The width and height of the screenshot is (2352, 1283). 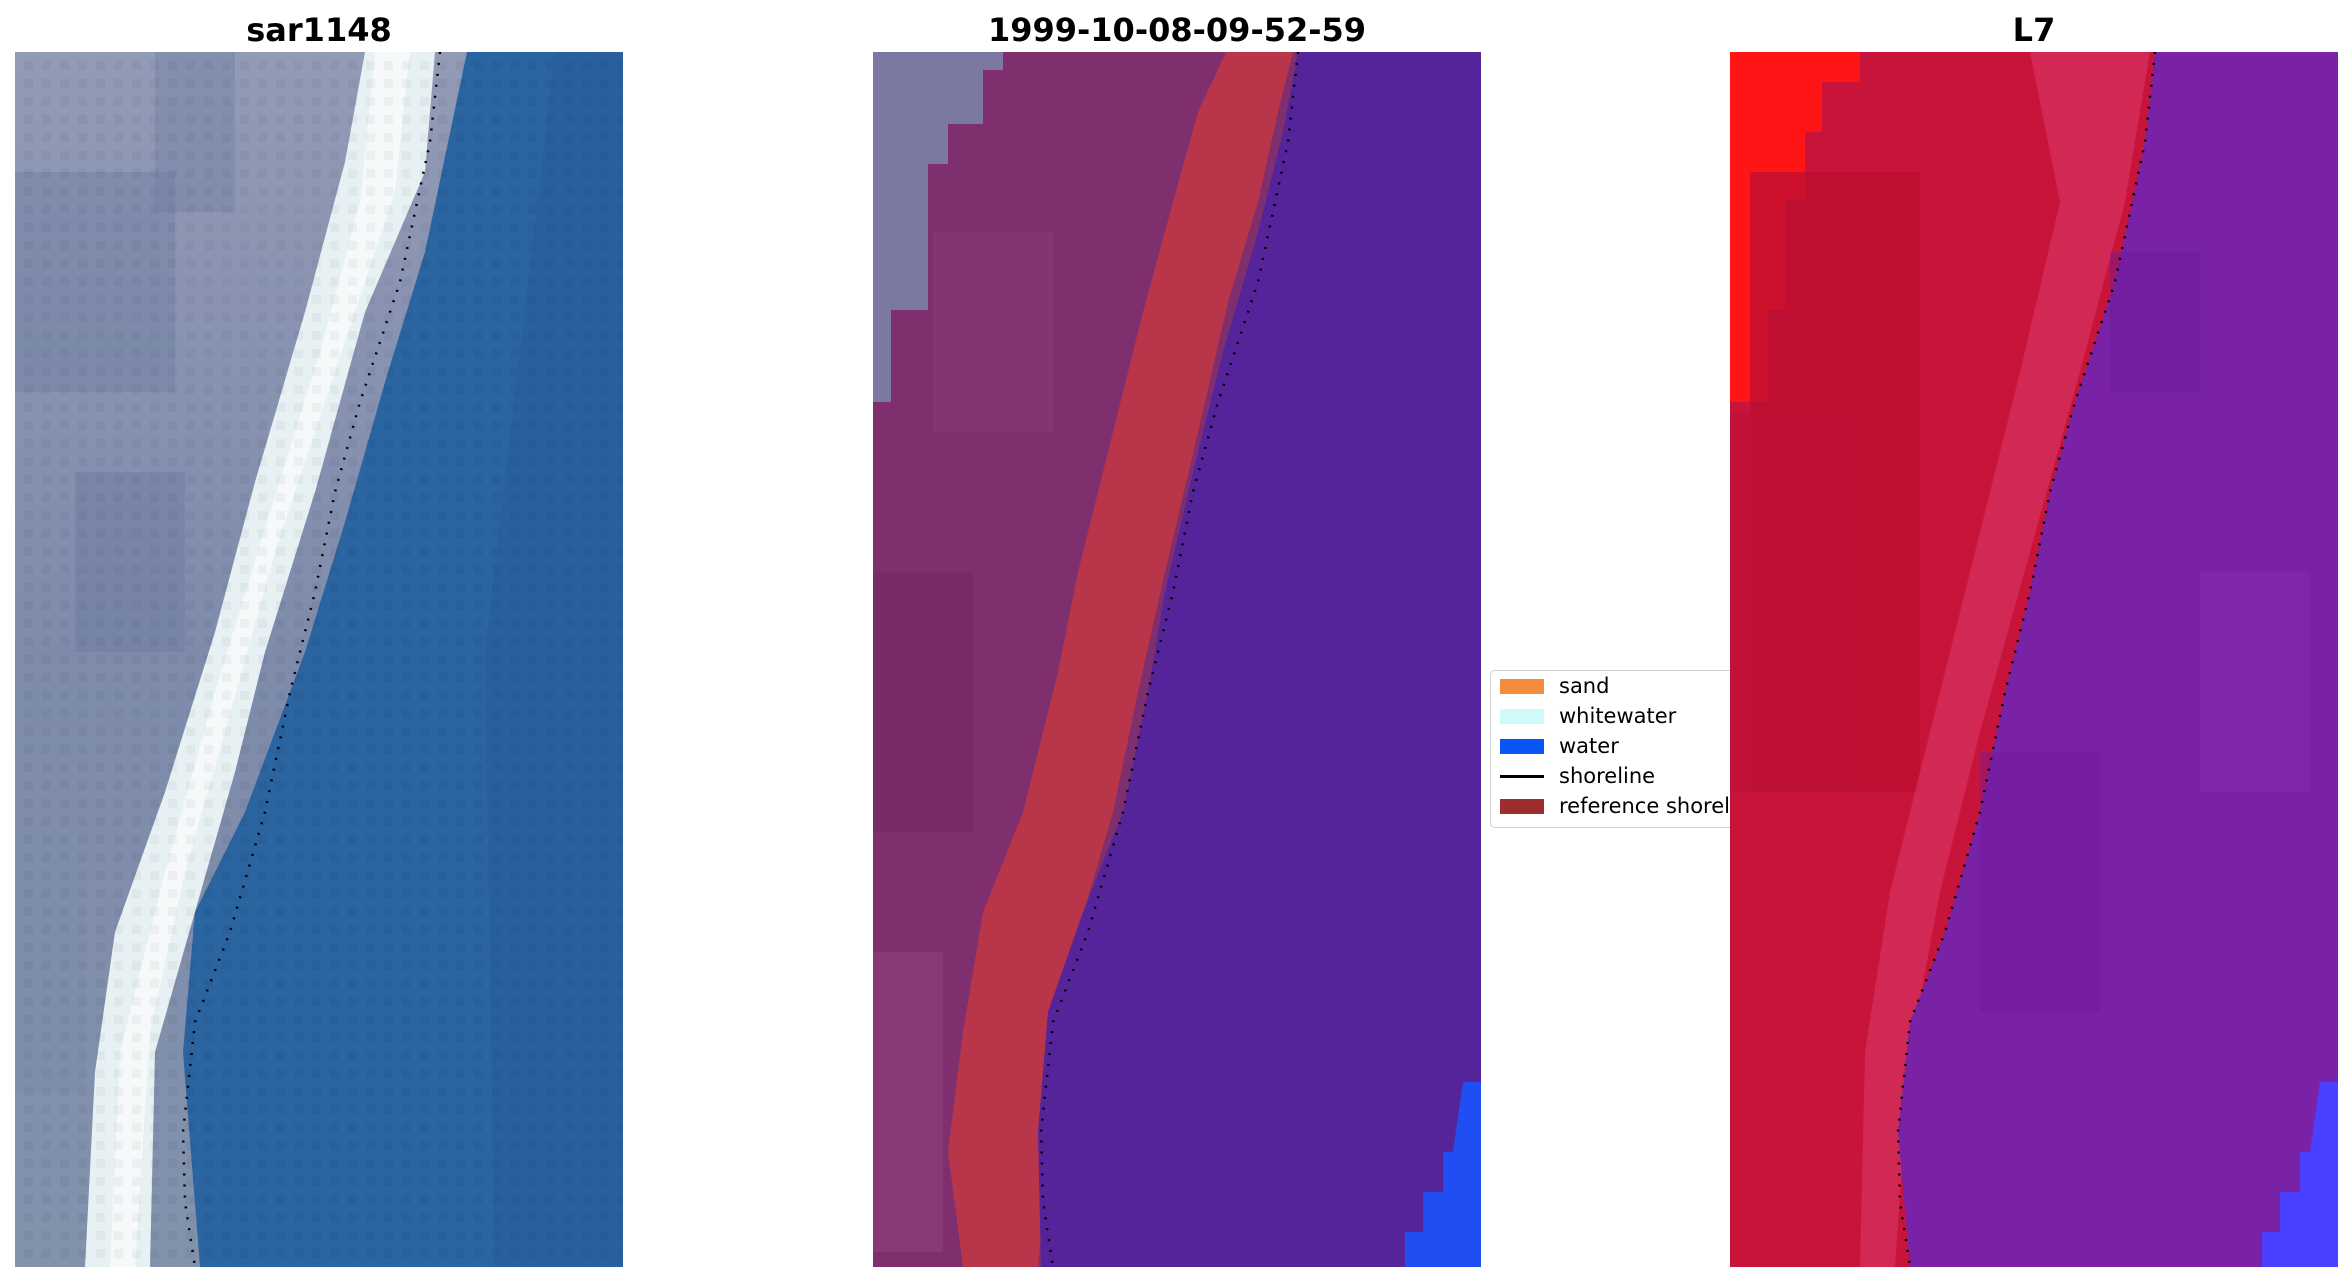 What do you see at coordinates (1522, 776) in the screenshot?
I see `shoreline-line-swatch` at bounding box center [1522, 776].